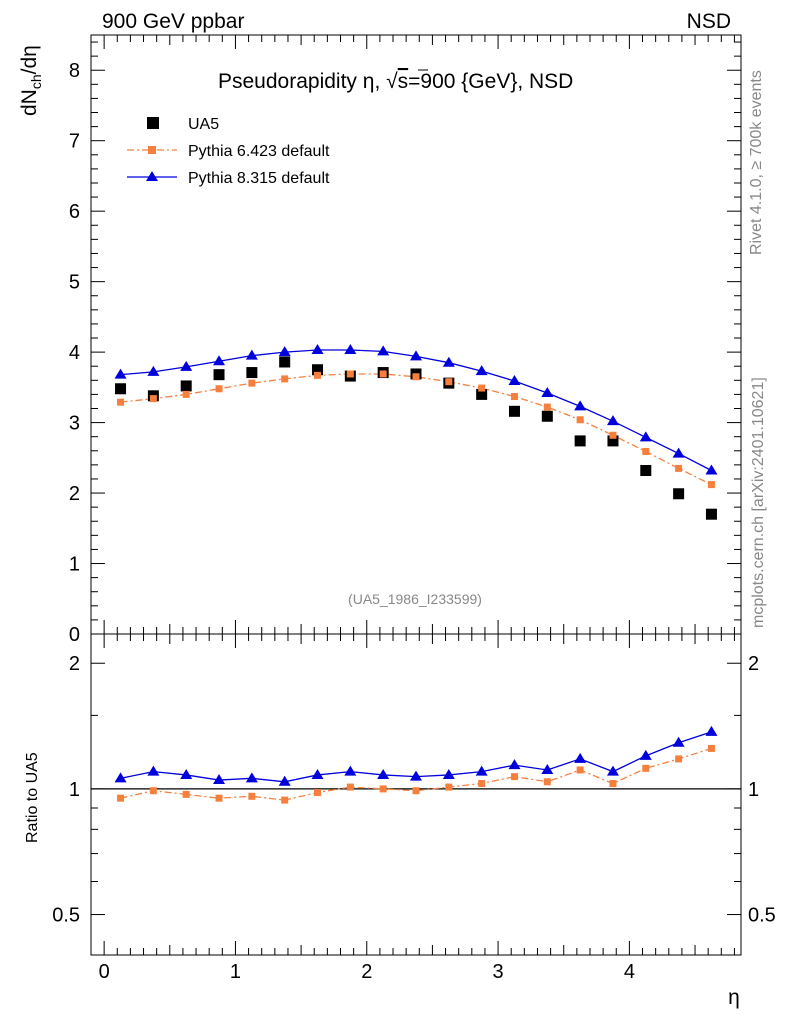  I want to click on legend-label-pythia6: Pythia 6.423 default, so click(259, 151).